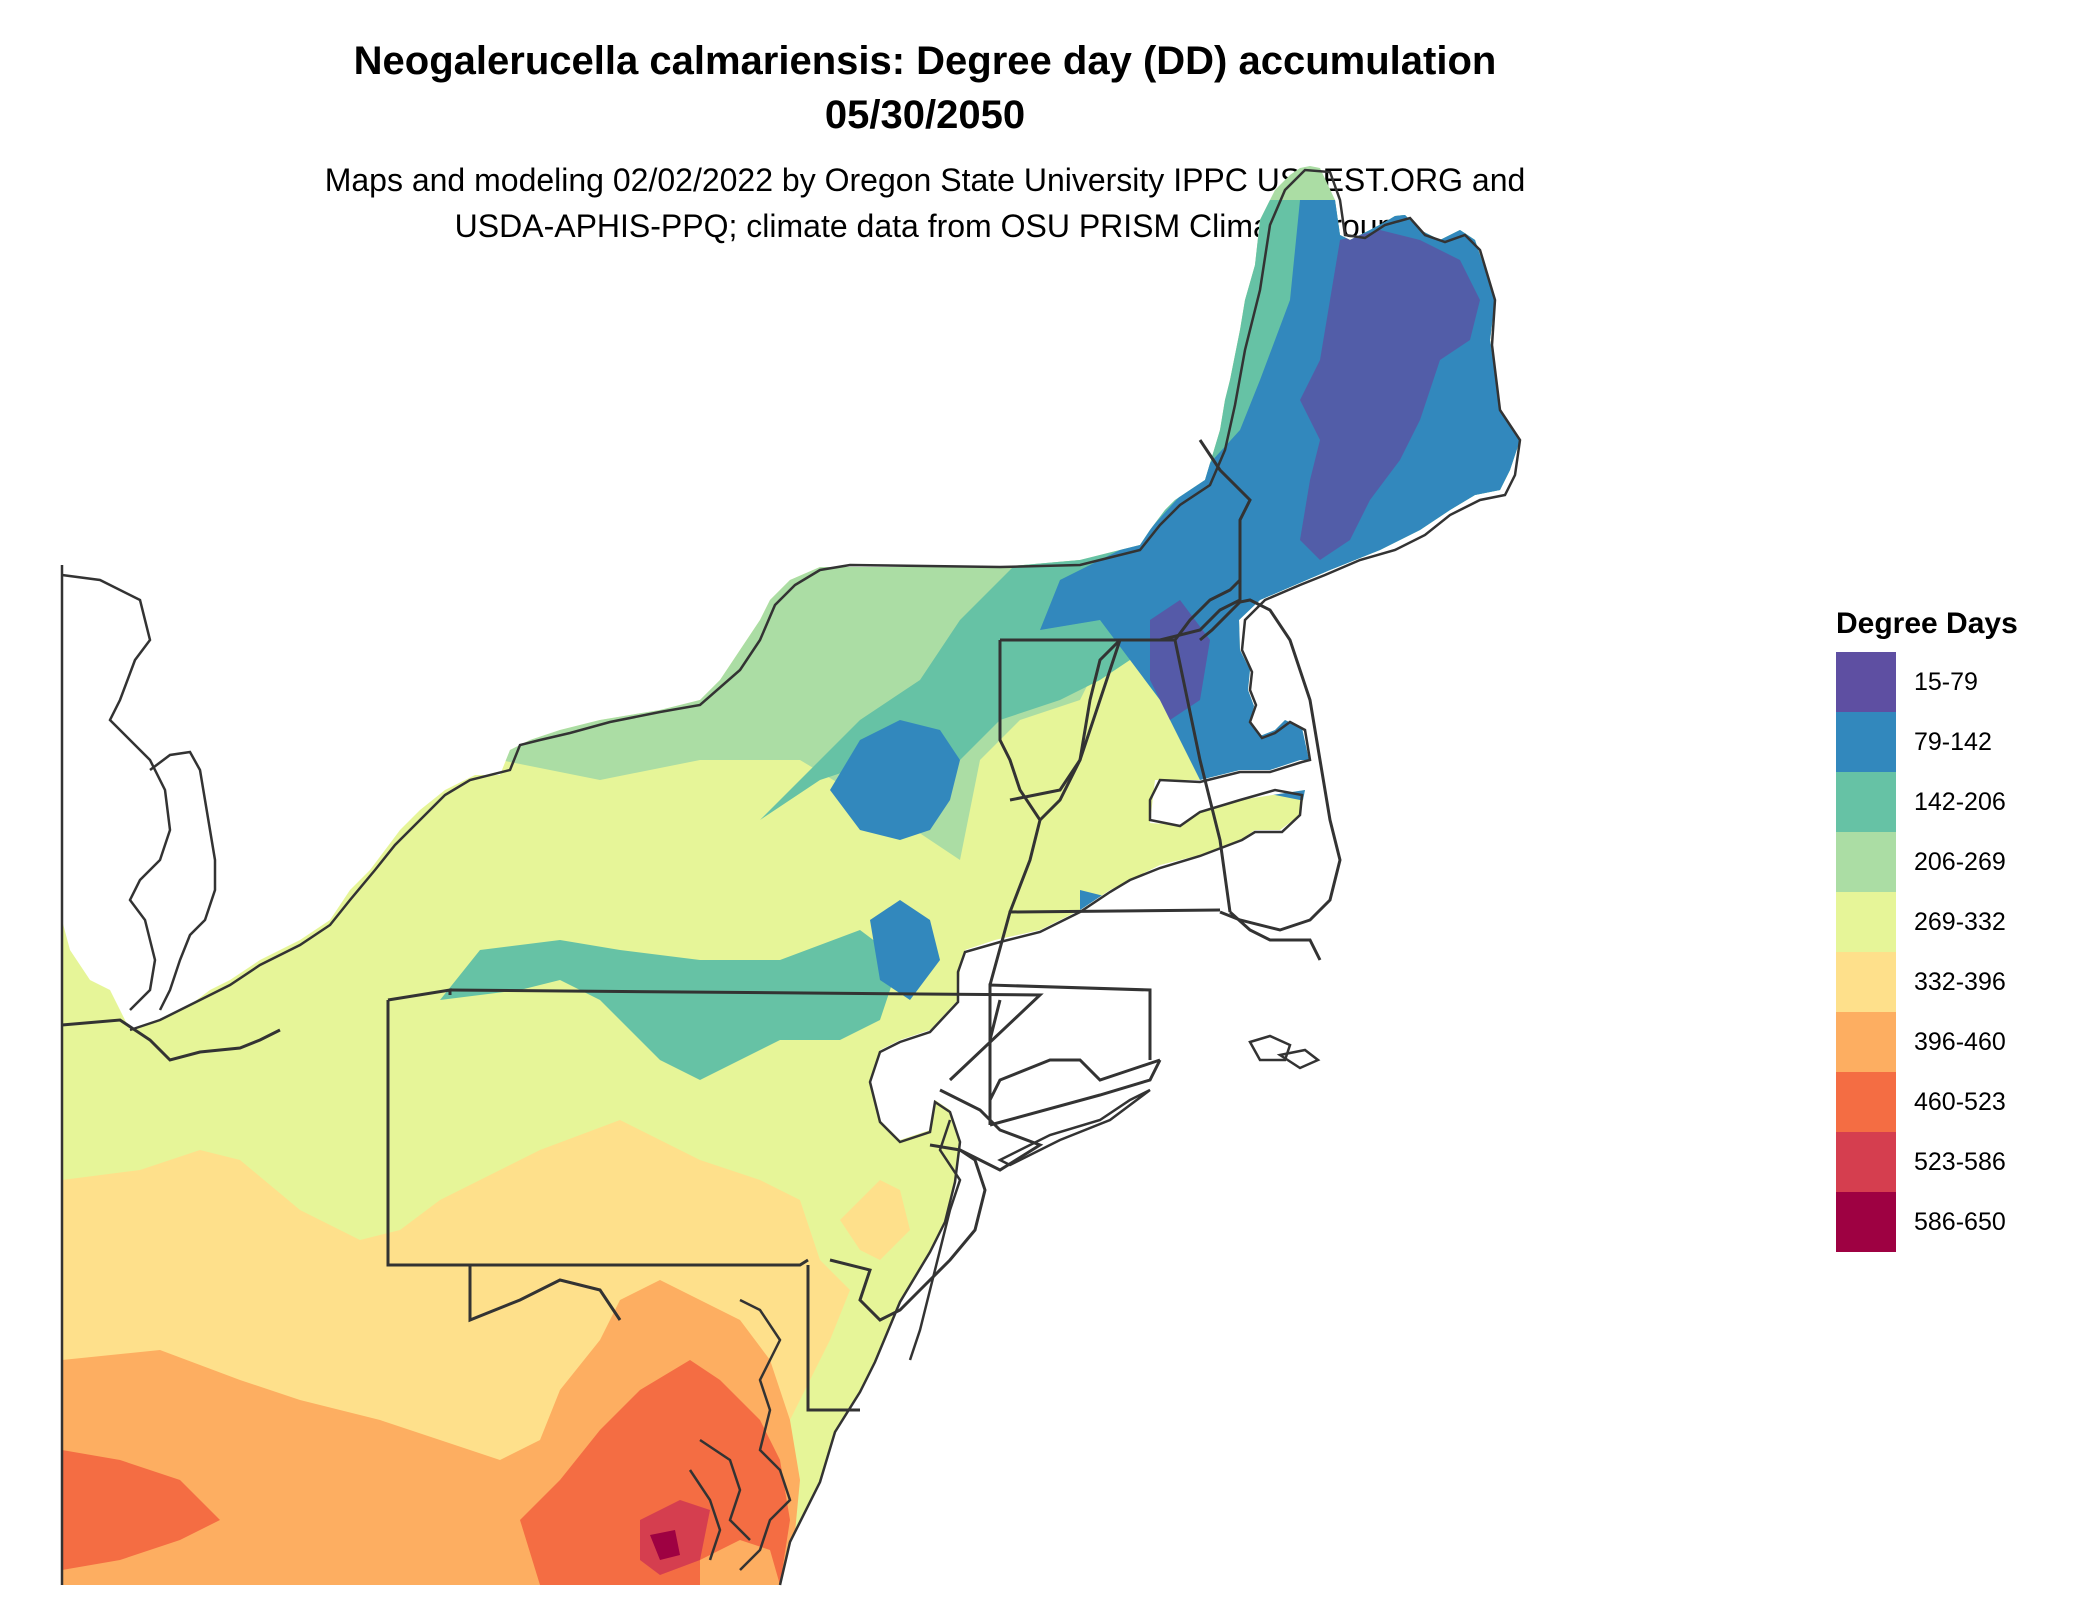 The height and width of the screenshot is (1603, 2100). What do you see at coordinates (1953, 742) in the screenshot?
I see `legend-label: 79-142` at bounding box center [1953, 742].